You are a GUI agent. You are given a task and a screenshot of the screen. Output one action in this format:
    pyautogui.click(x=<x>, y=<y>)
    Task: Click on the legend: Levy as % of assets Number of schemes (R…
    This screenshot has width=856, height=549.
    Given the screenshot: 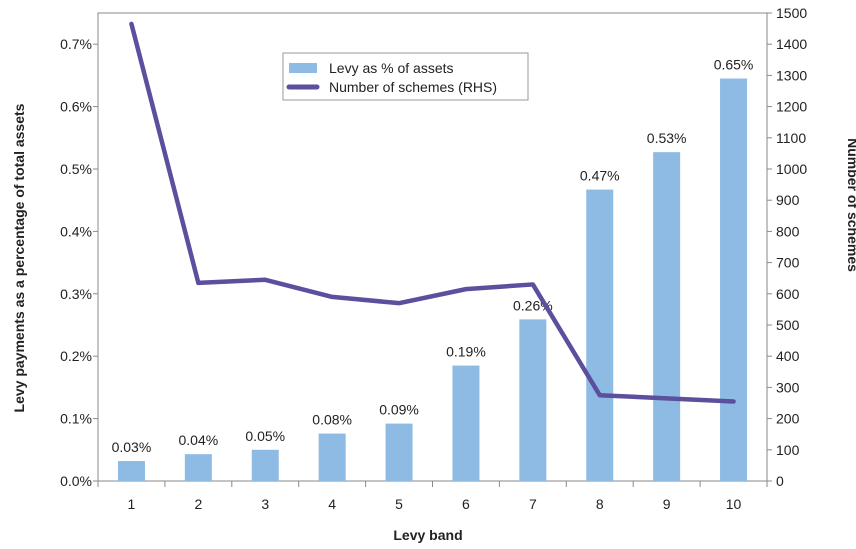 What is the action you would take?
    pyautogui.click(x=405, y=76)
    